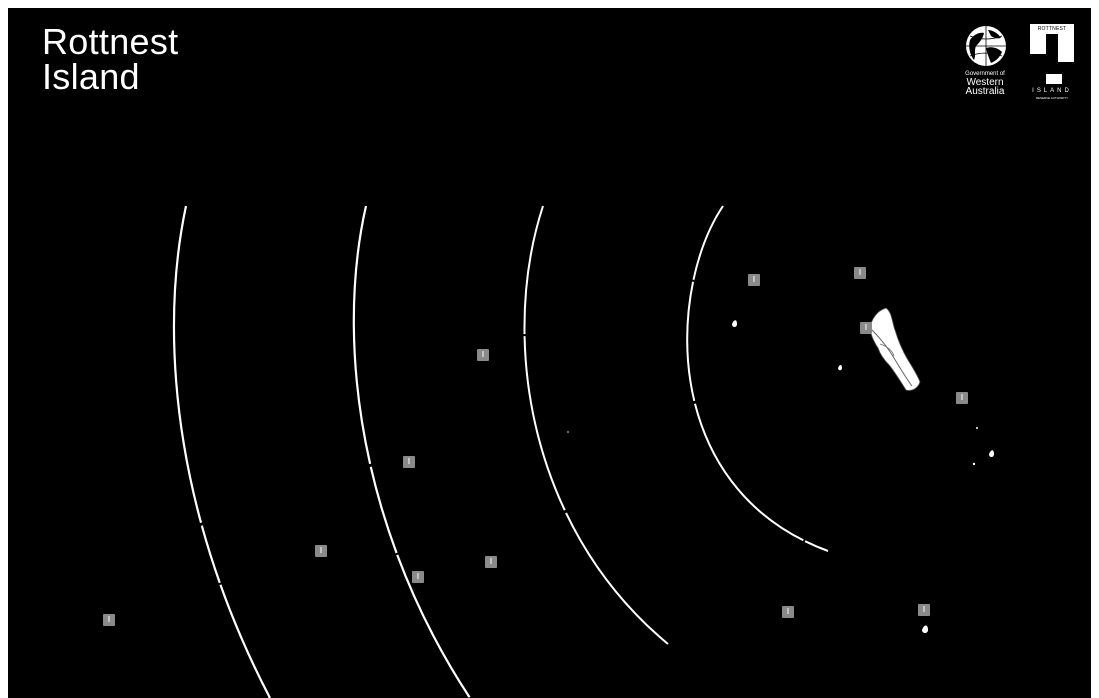 Image resolution: width=1099 pixels, height=698 pixels. What do you see at coordinates (985, 74) in the screenshot?
I see `wa-logo-line-1: Government of` at bounding box center [985, 74].